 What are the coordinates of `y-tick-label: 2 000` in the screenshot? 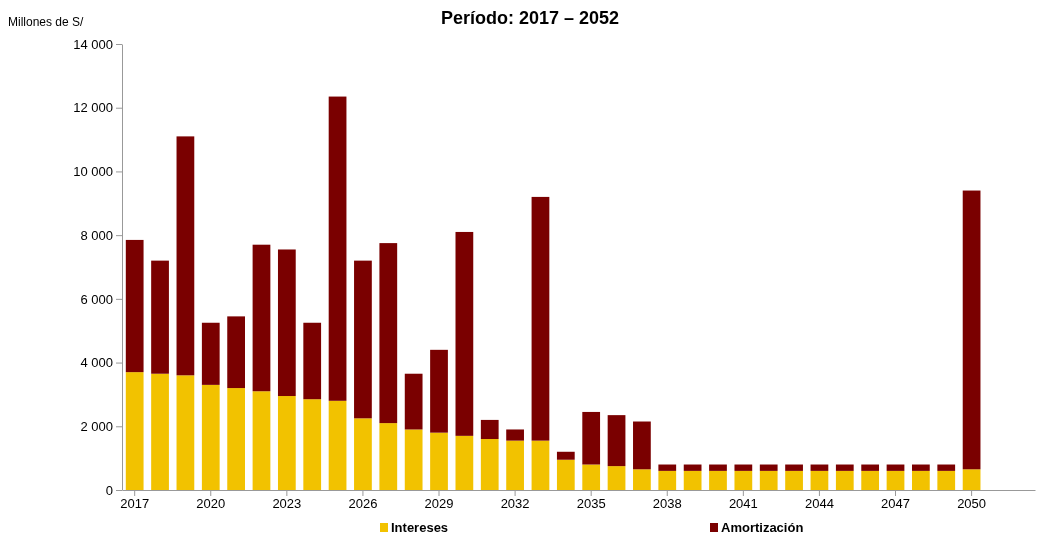 It's located at (96, 426).